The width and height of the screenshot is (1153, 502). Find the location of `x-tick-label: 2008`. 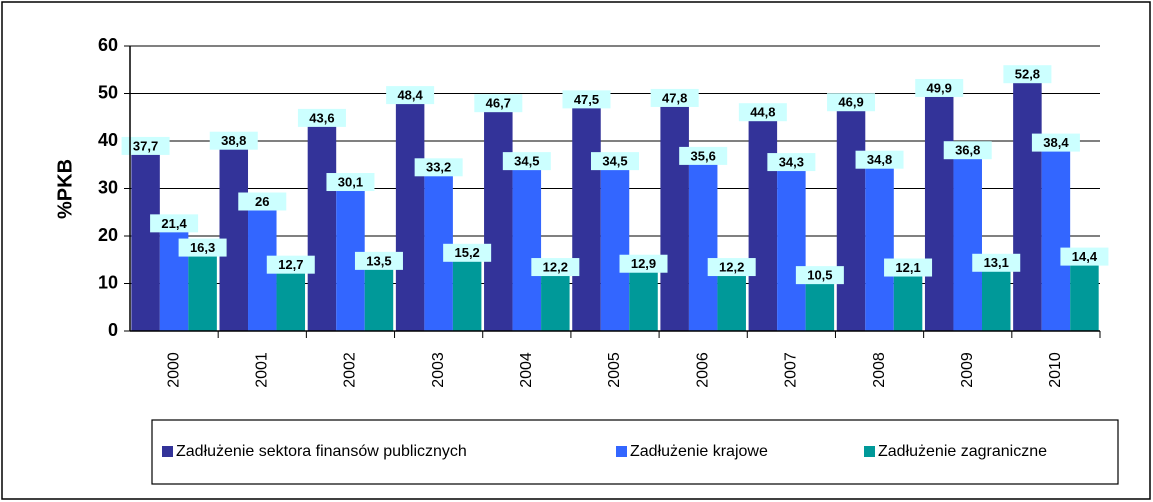

x-tick-label: 2008 is located at coordinates (879, 370).